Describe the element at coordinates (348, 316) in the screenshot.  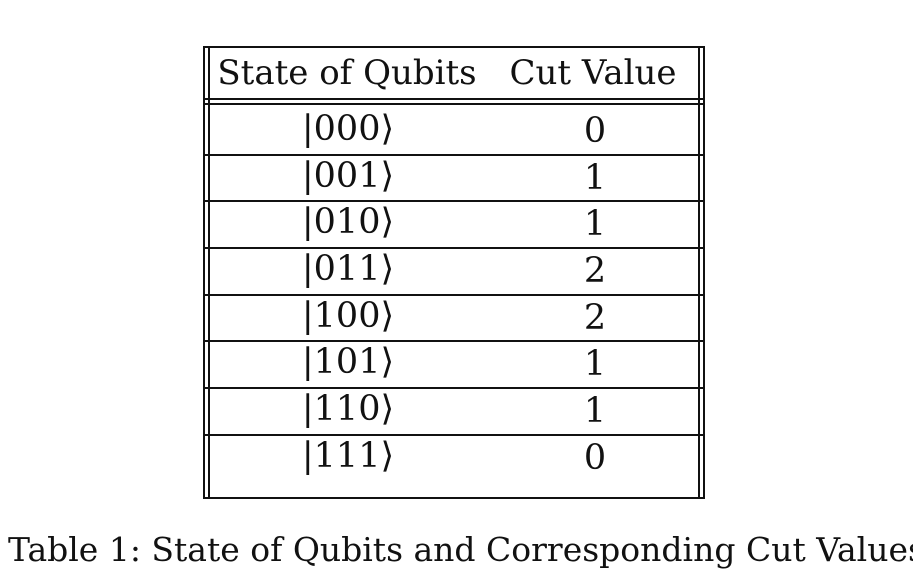
I see `state-cell: |100⟩` at that location.